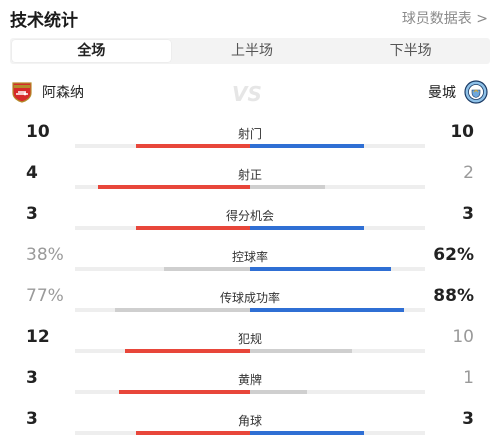 Image resolution: width=500 pixels, height=440 pixels. Describe the element at coordinates (468, 378) in the screenshot. I see `away-value: 1` at that location.